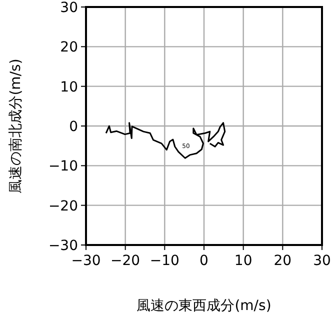 This screenshot has width=332, height=319. Describe the element at coordinates (243, 261) in the screenshot. I see `x-tick-label: 10` at that location.